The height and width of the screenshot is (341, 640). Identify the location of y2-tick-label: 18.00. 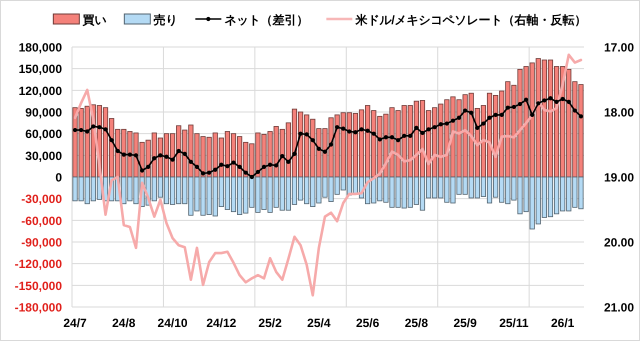
(619, 113).